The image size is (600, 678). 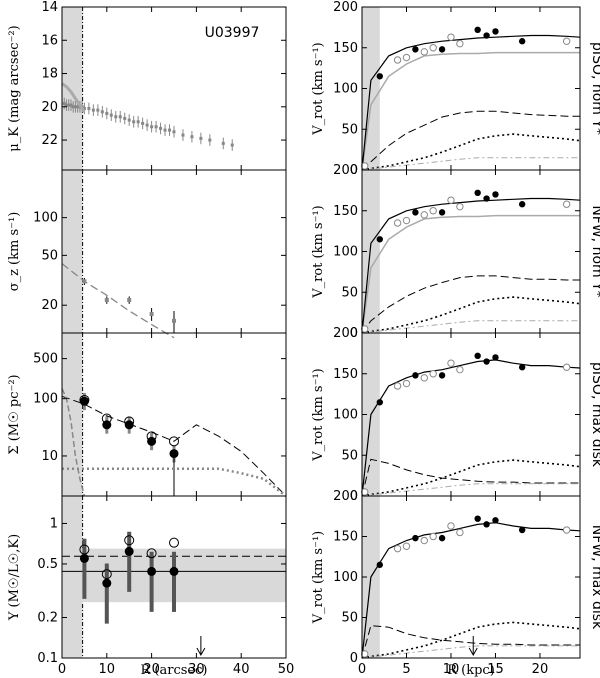 I want to click on right-xlabel: R (kpc), so click(x=471, y=670).